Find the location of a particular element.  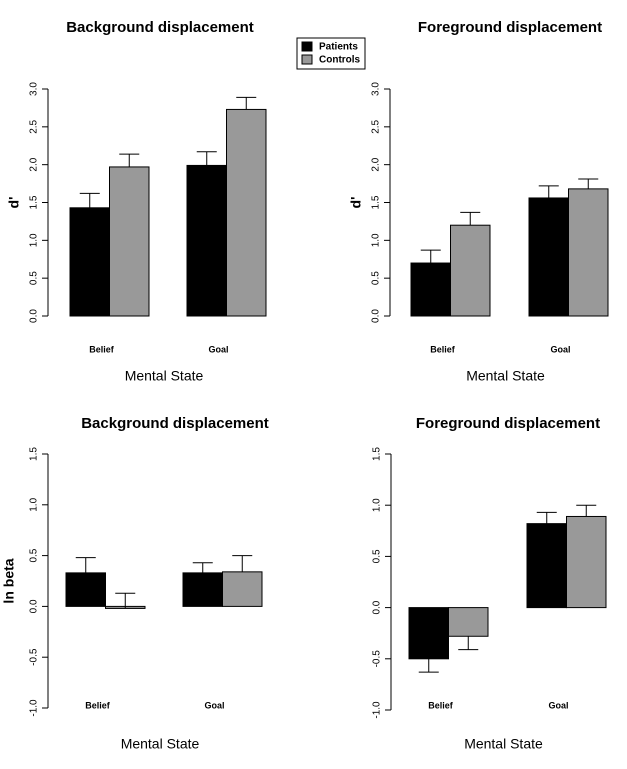

legend-label: Controls is located at coordinates (340, 60).